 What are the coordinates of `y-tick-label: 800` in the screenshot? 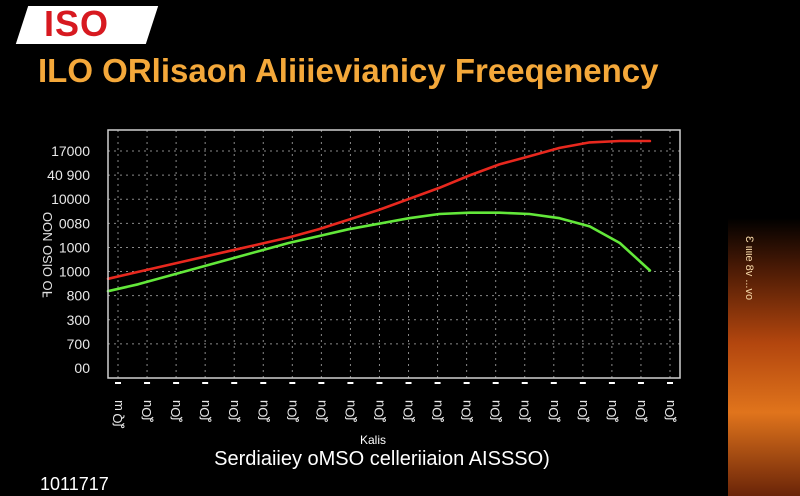 It's located at (79, 296).